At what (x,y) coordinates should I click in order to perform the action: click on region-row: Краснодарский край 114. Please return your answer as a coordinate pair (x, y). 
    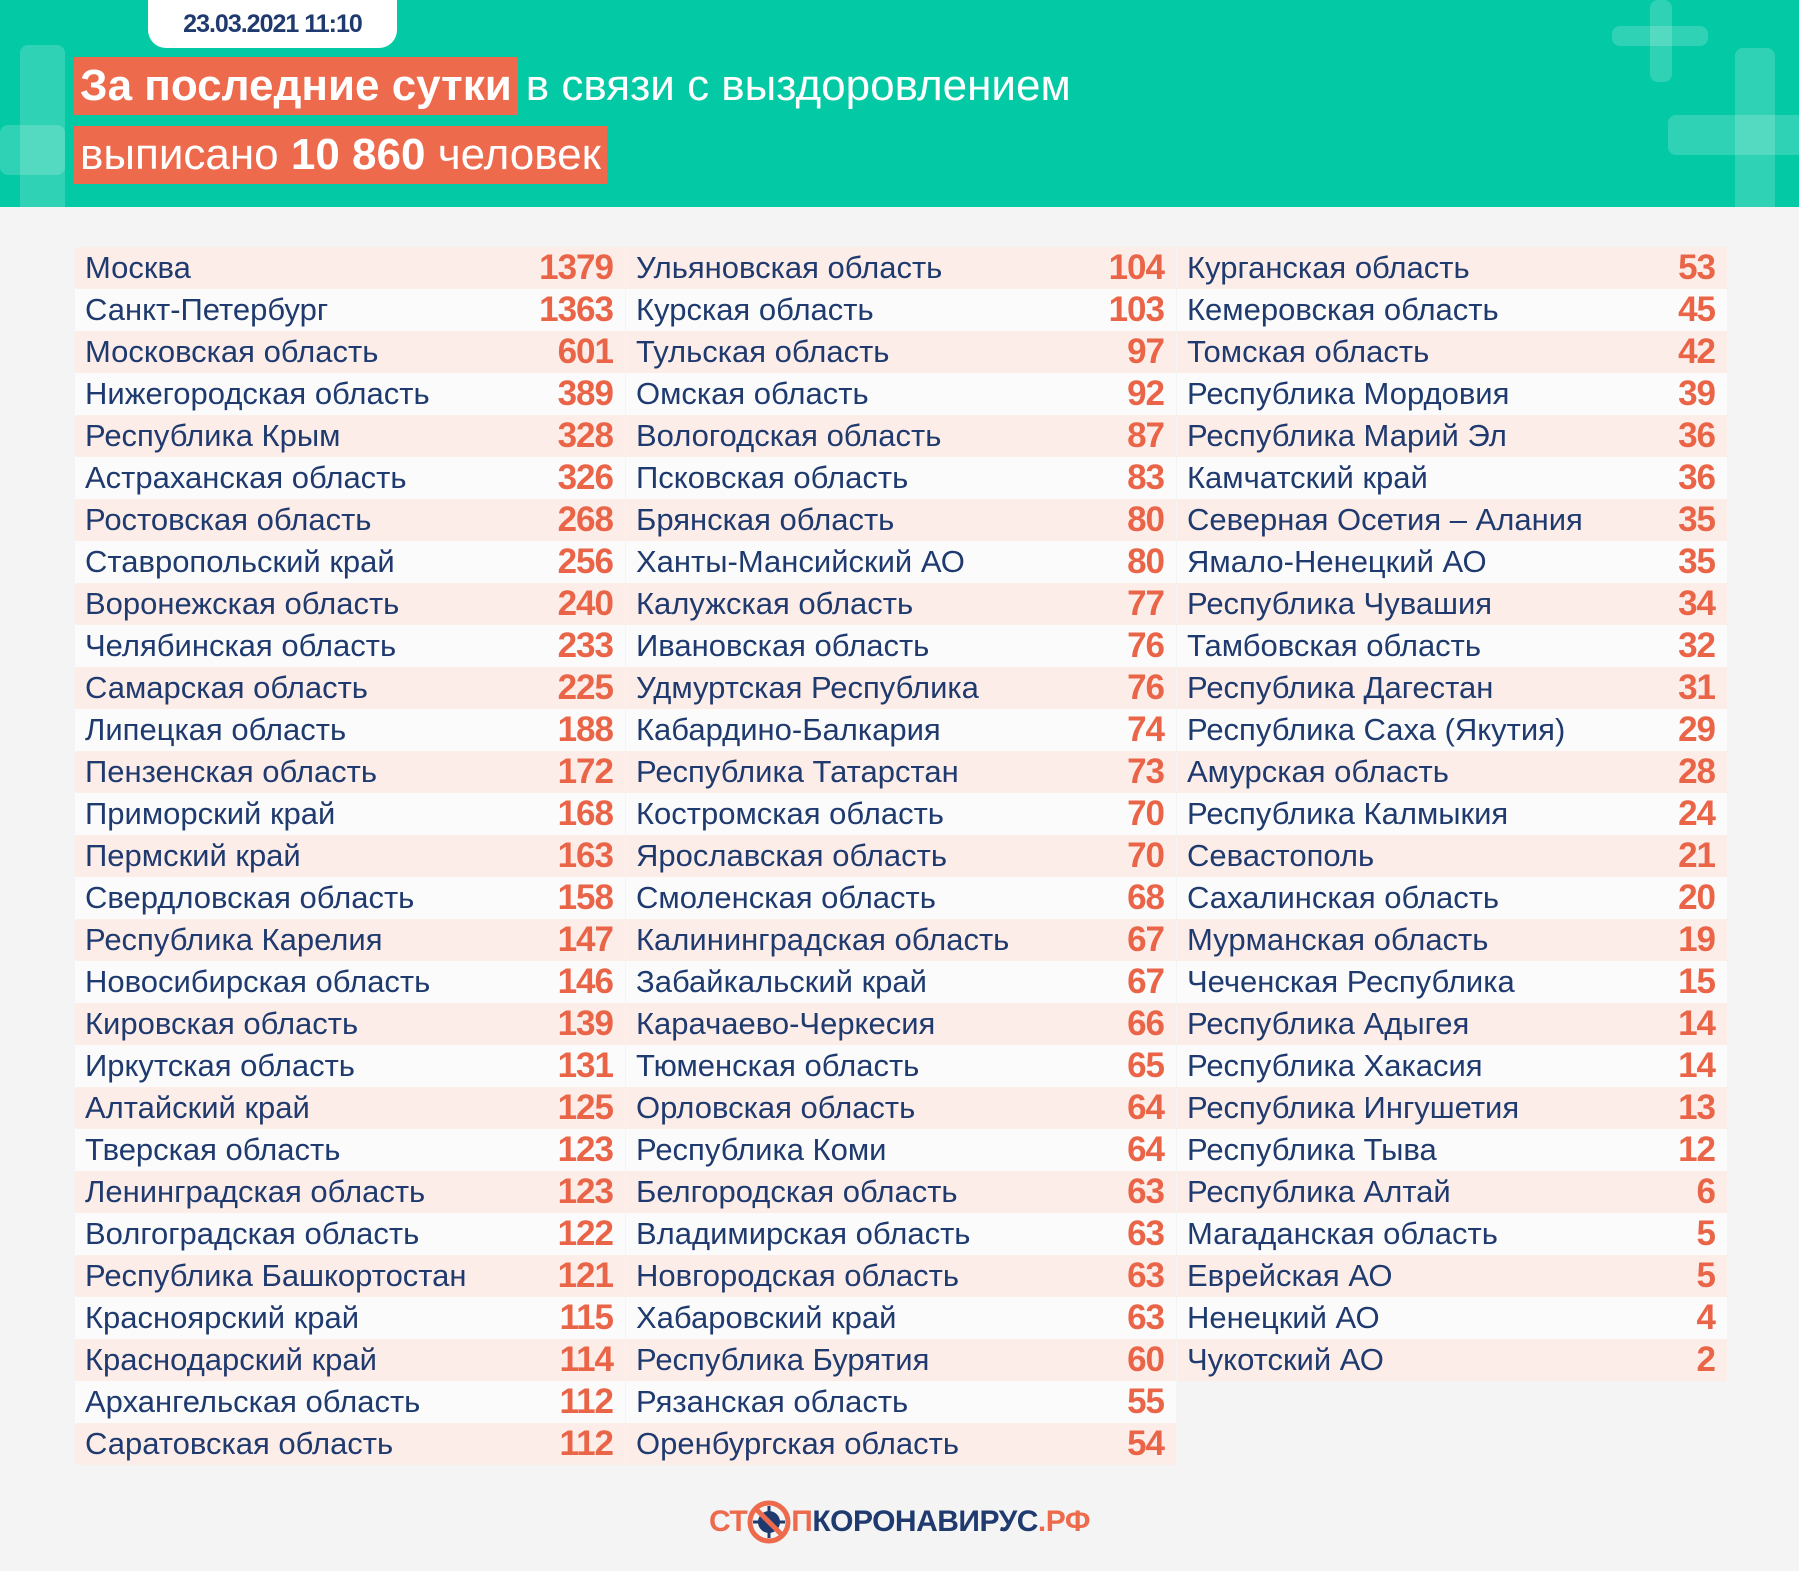
    Looking at the image, I should click on (350, 1360).